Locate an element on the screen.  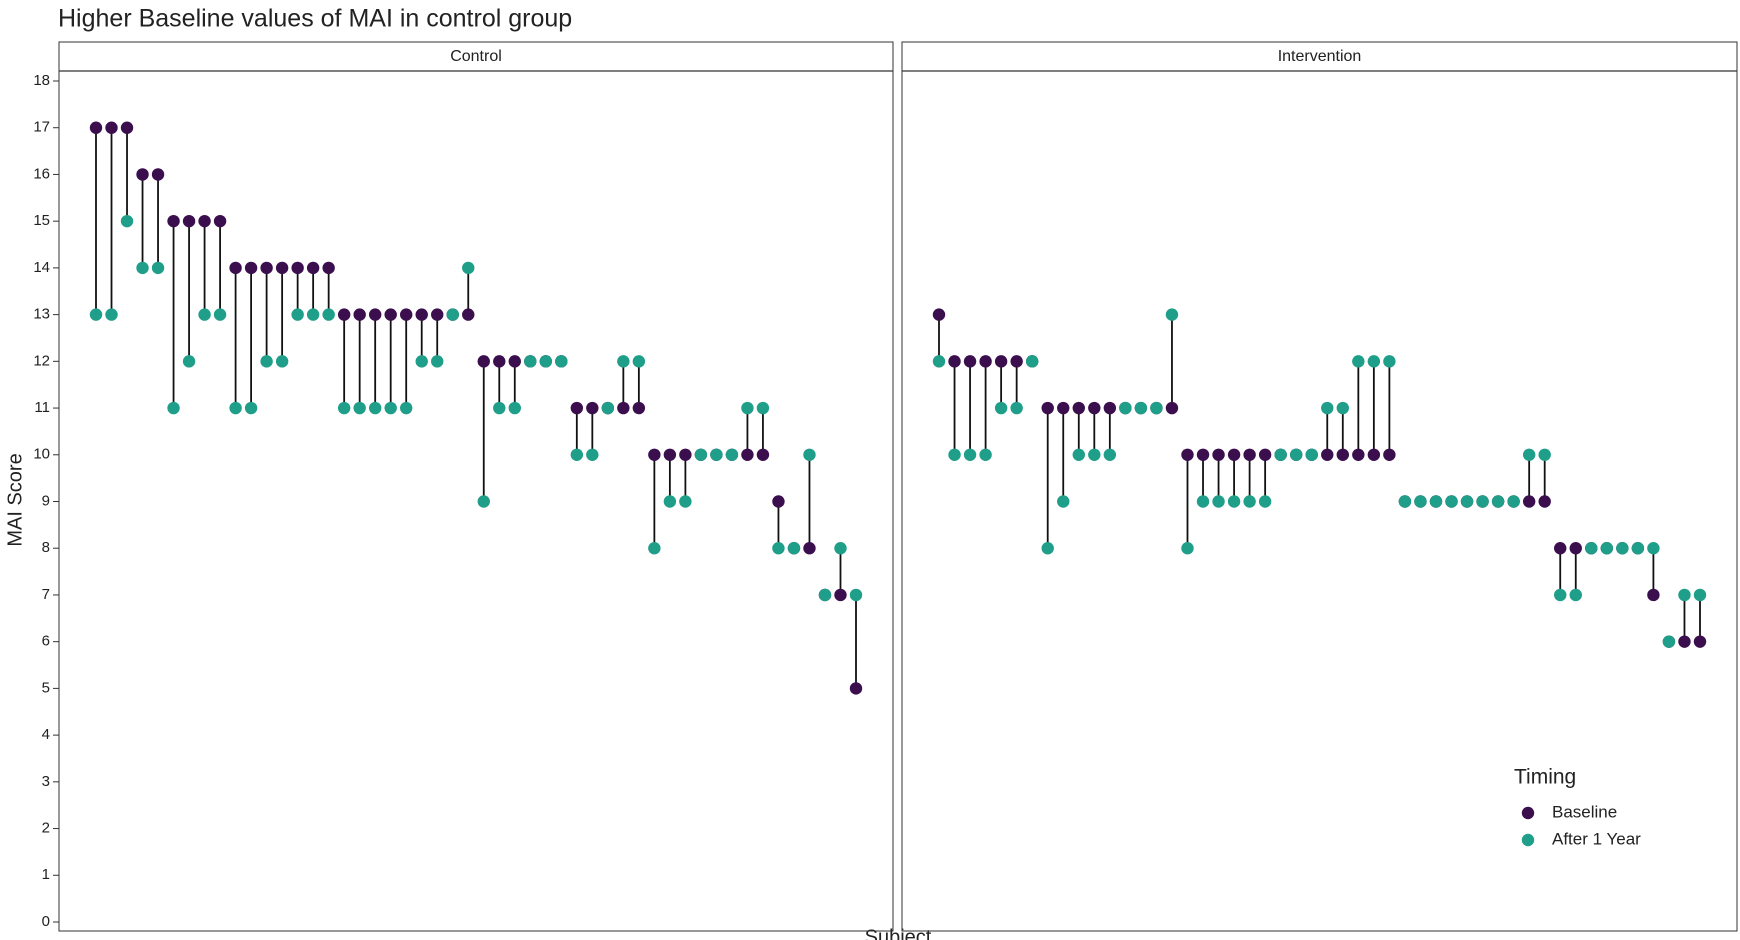
y-tick-label: 16 is located at coordinates (41, 173).